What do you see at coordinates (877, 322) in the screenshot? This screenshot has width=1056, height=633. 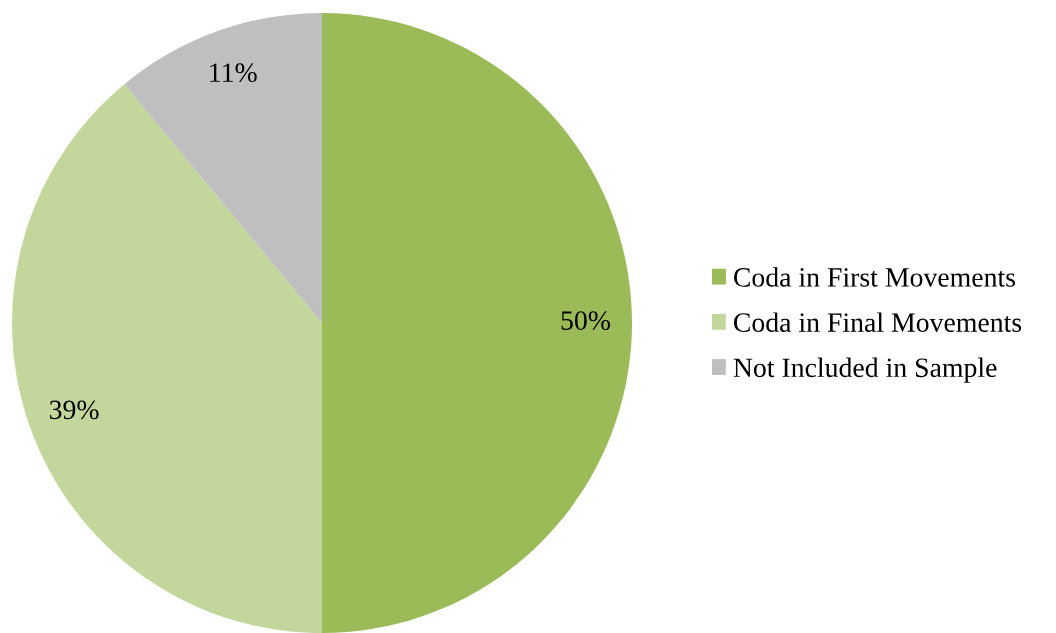 I see `legend-label: Coda in Final Movements` at bounding box center [877, 322].